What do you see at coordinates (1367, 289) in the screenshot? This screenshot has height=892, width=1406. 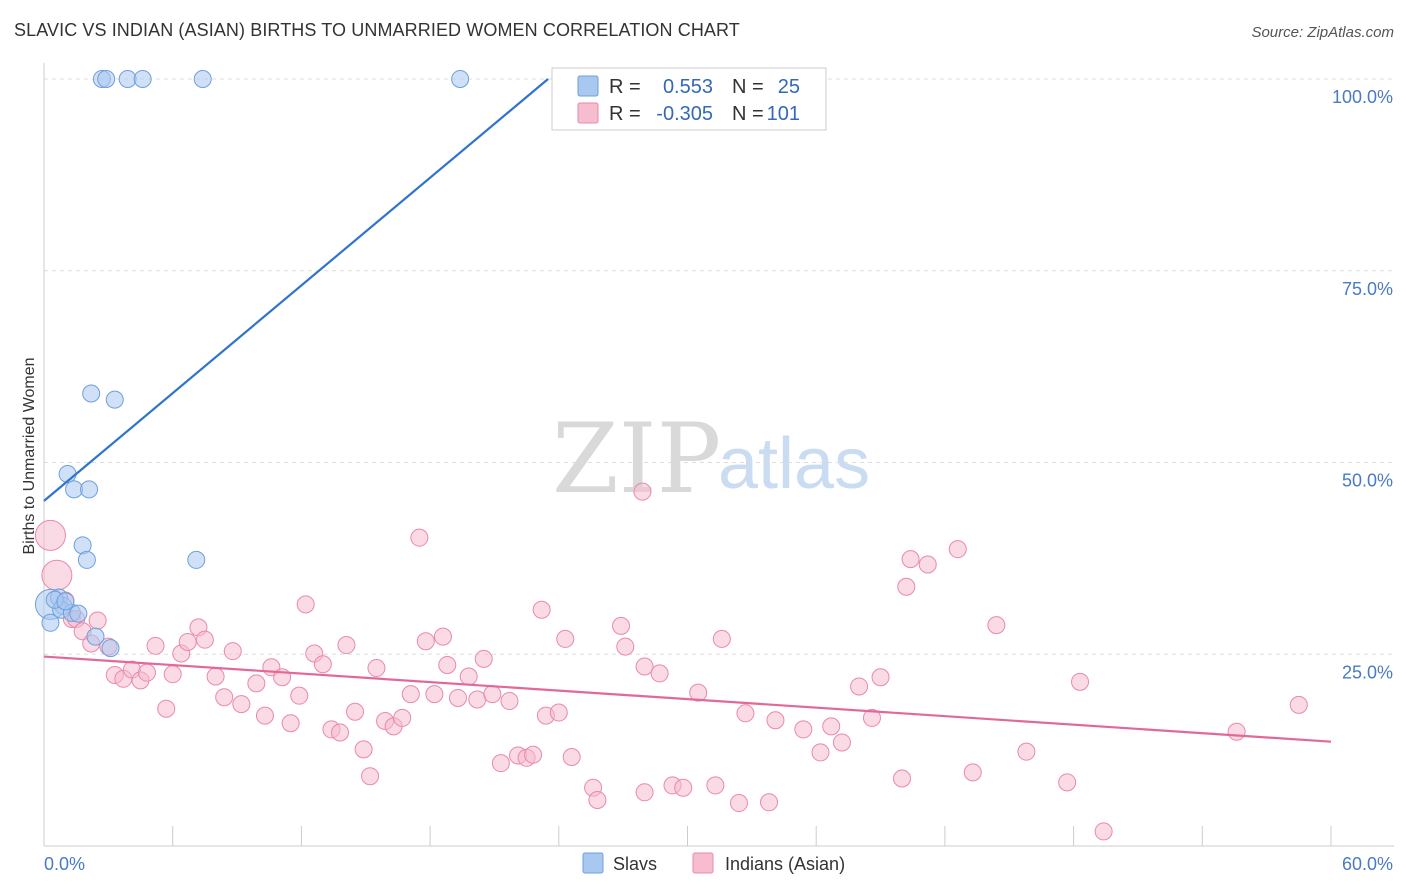 I see `y-tick-label: 75.0%` at bounding box center [1367, 289].